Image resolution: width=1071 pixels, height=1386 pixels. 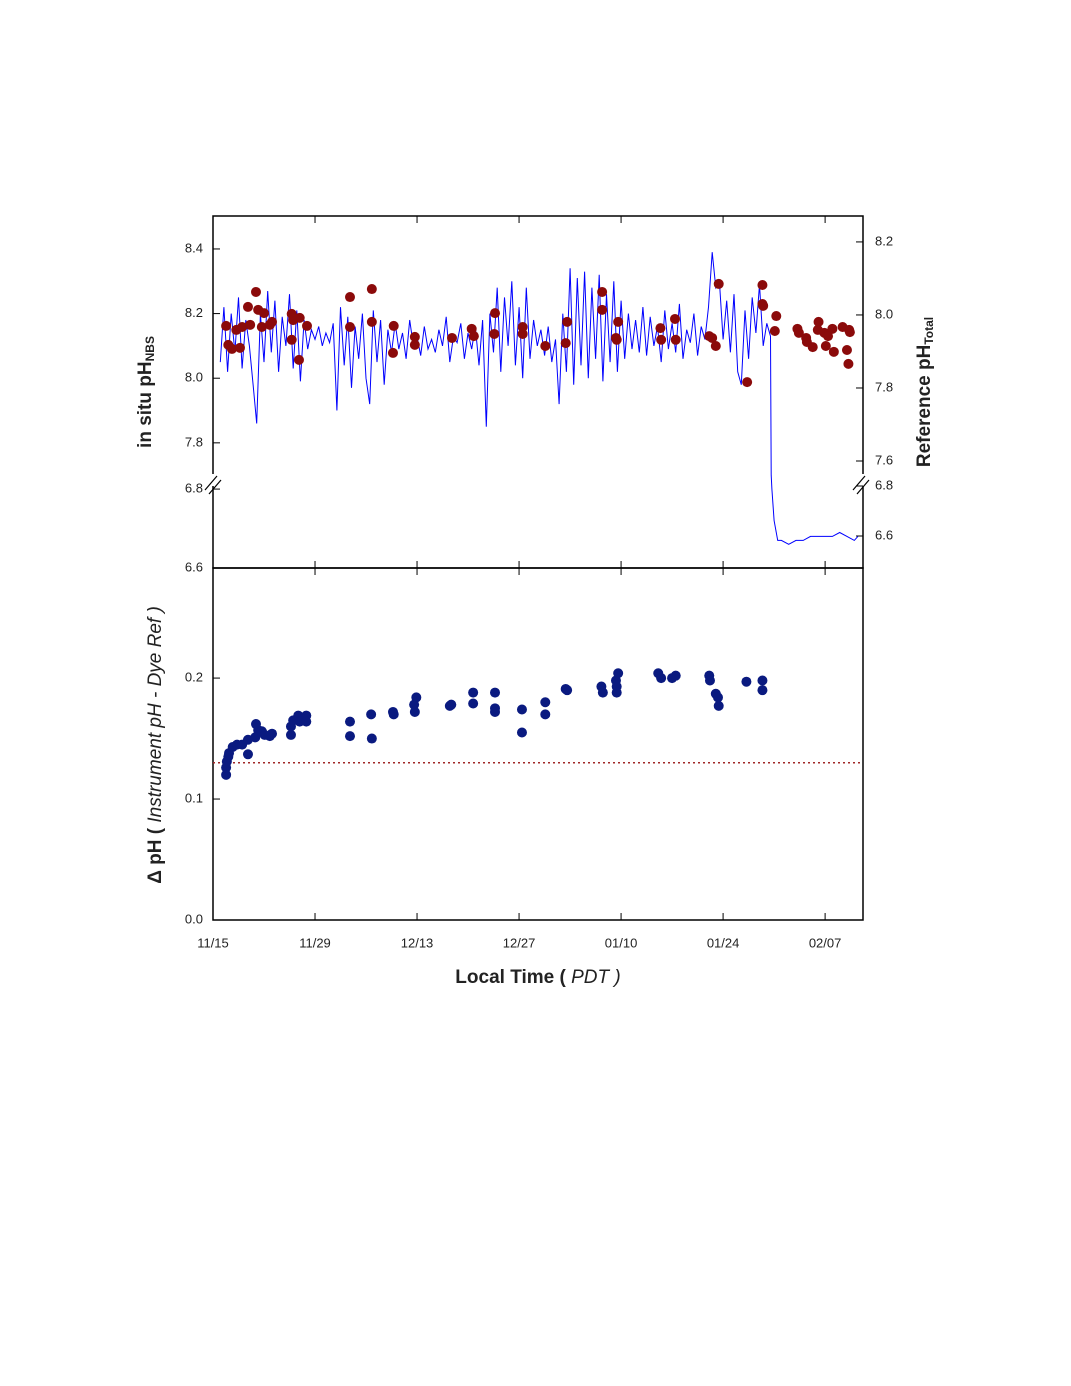 What do you see at coordinates (194, 566) in the screenshot?
I see `y-tick-label: 6.6` at bounding box center [194, 566].